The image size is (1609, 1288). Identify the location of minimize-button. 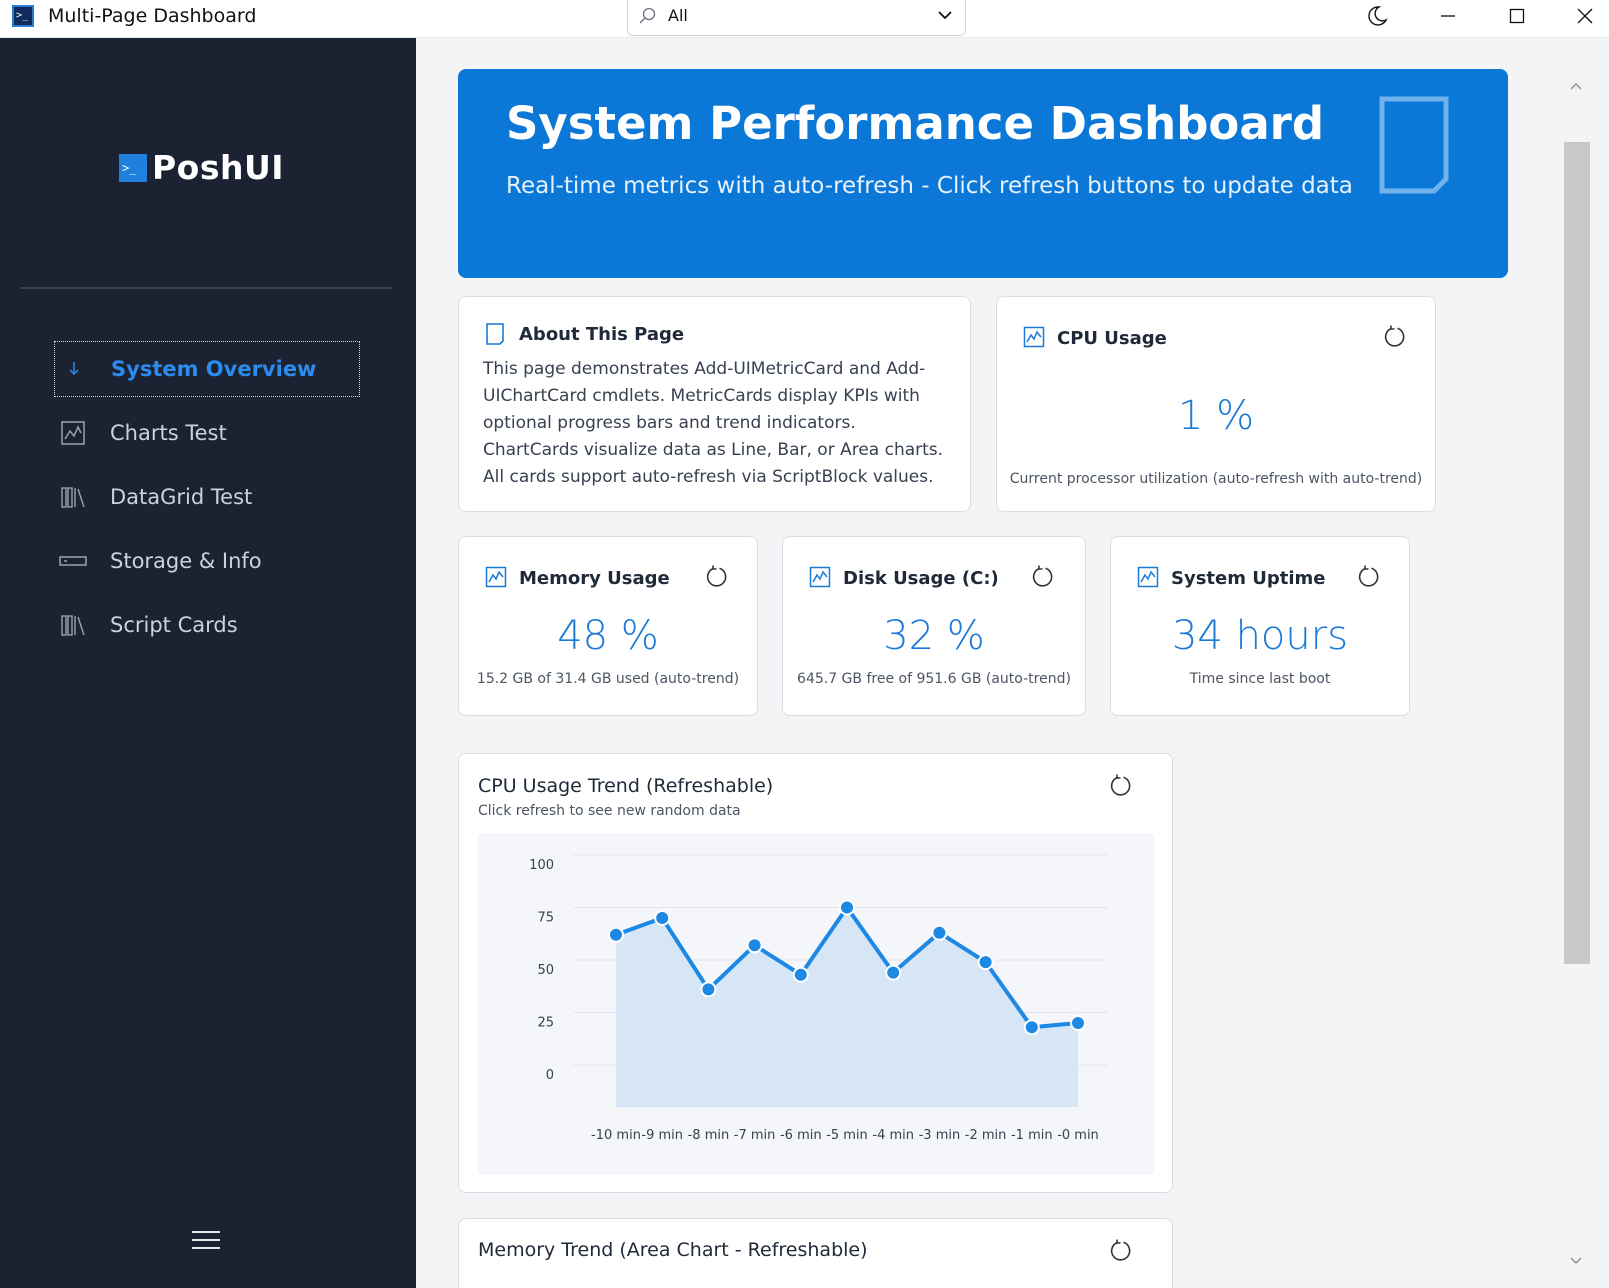
(1448, 18).